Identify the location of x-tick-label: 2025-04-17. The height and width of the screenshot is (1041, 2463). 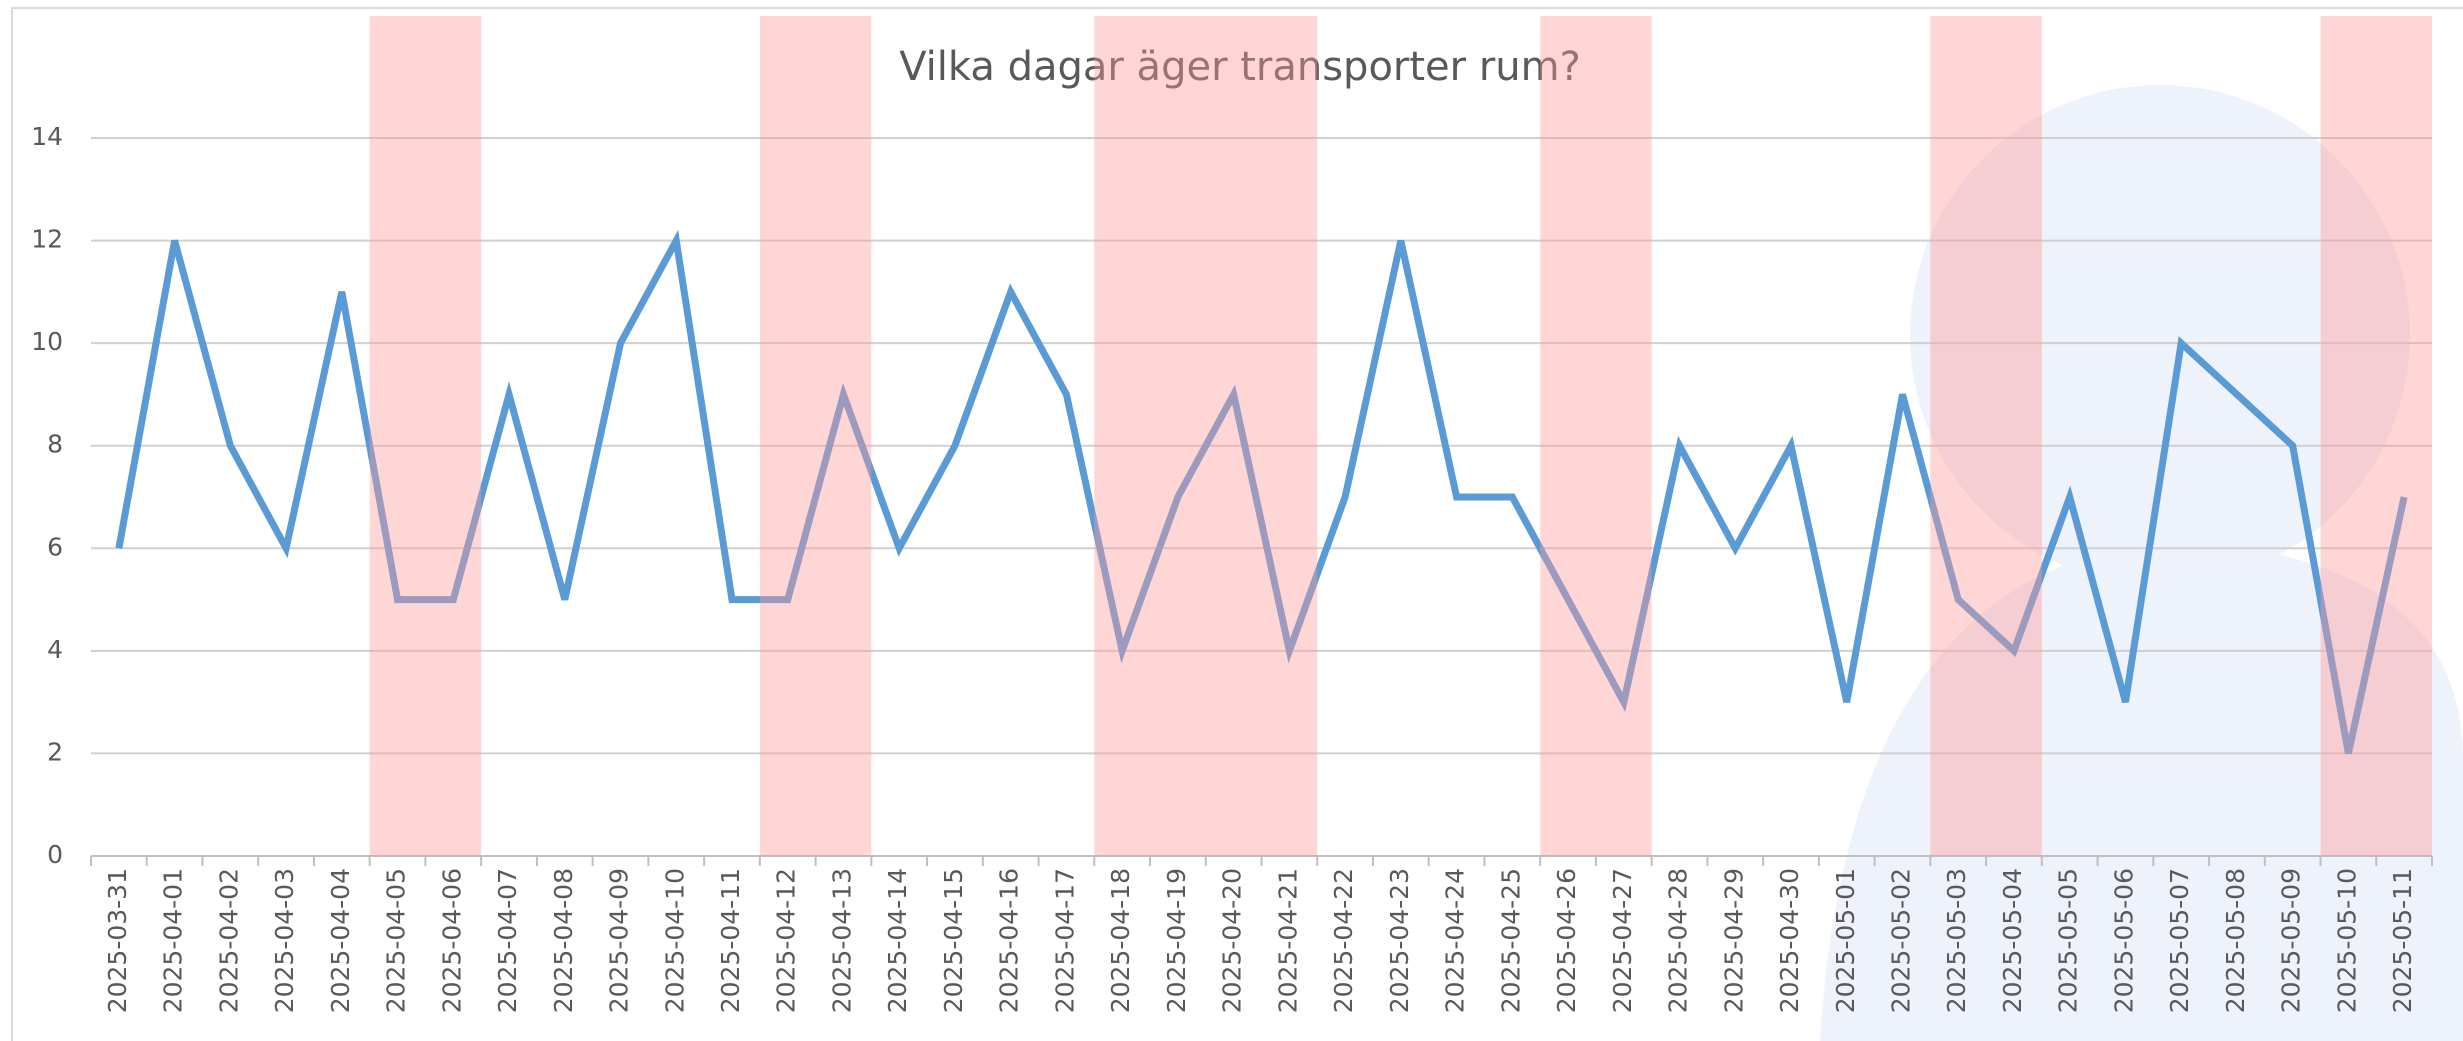
(1064, 940).